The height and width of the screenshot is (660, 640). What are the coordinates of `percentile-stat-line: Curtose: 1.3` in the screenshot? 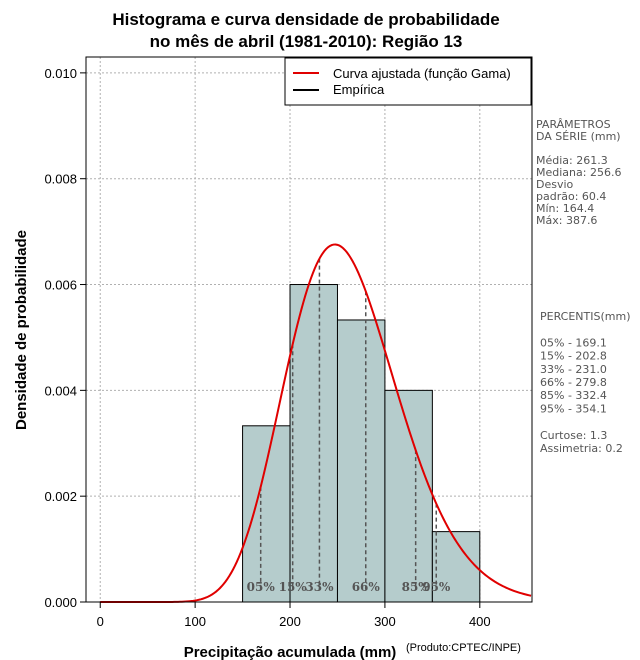 It's located at (573, 435).